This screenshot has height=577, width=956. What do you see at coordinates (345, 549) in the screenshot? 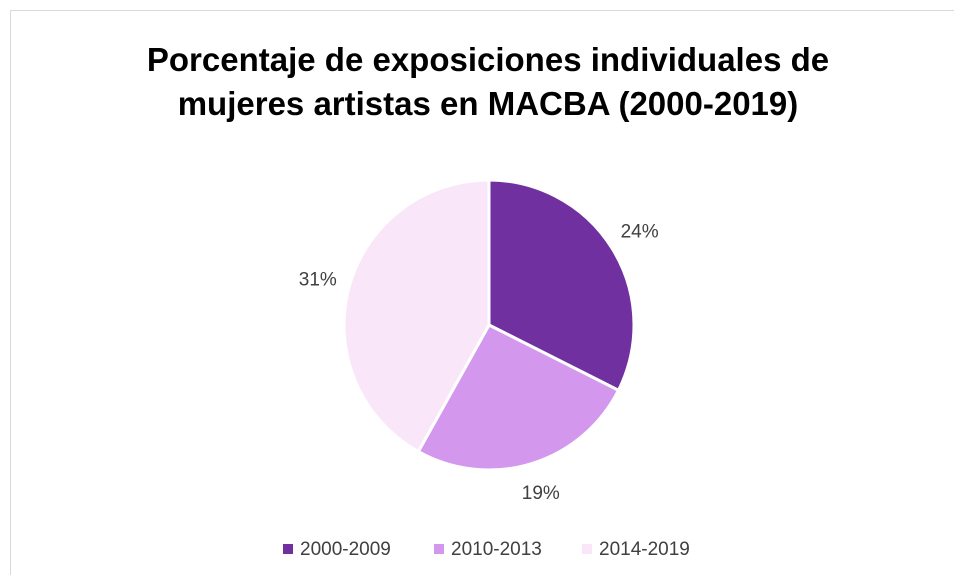
I see `legend-label: 2000-2009` at bounding box center [345, 549].